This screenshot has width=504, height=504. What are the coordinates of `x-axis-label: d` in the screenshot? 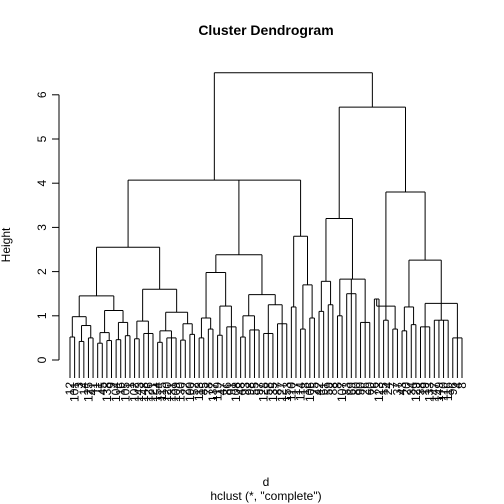 It's located at (266, 482).